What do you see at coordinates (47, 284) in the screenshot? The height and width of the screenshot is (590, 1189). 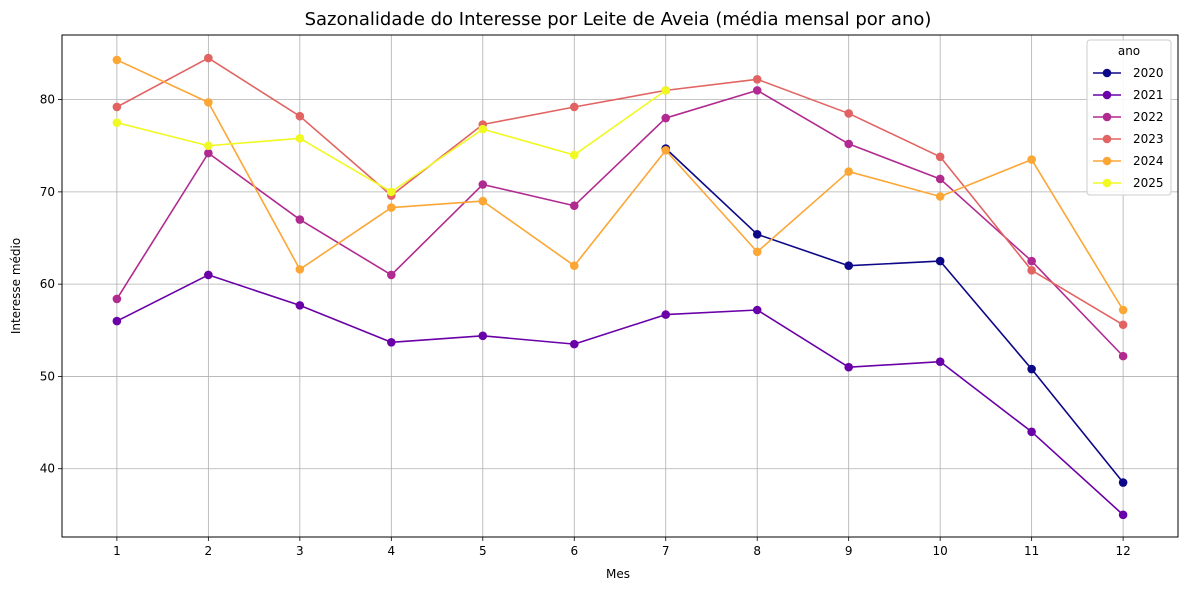 I see `y-tick-label: 60` at bounding box center [47, 284].